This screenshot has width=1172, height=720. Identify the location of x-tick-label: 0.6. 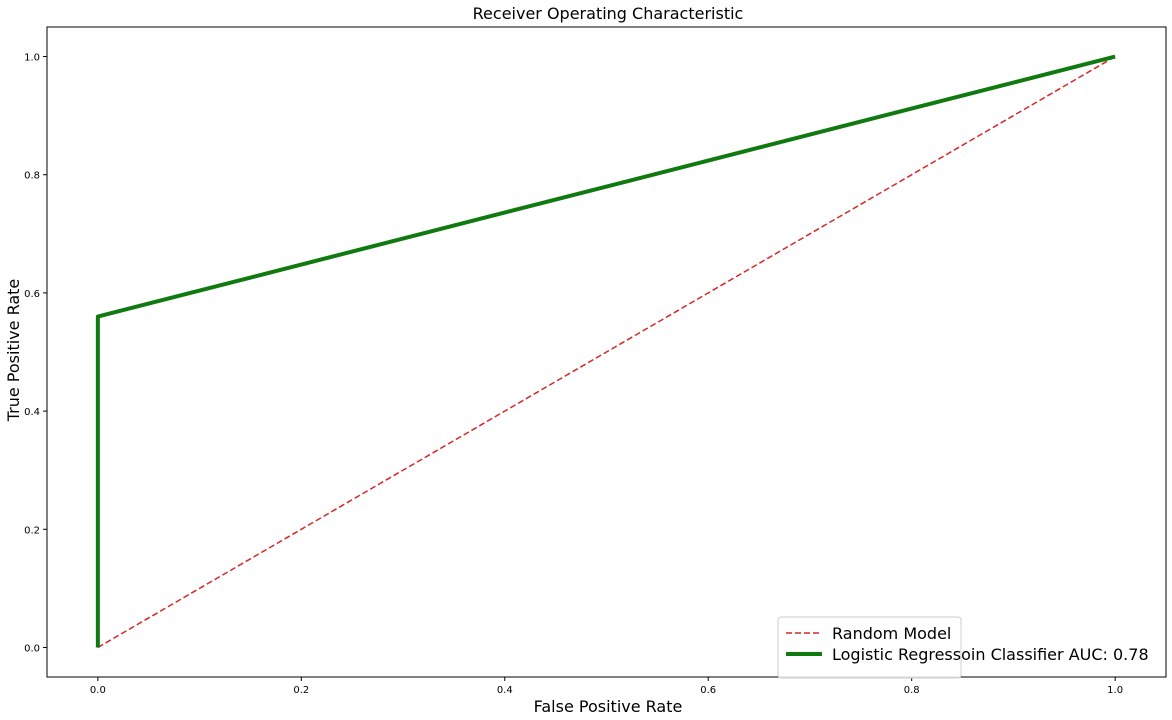
(708, 690).